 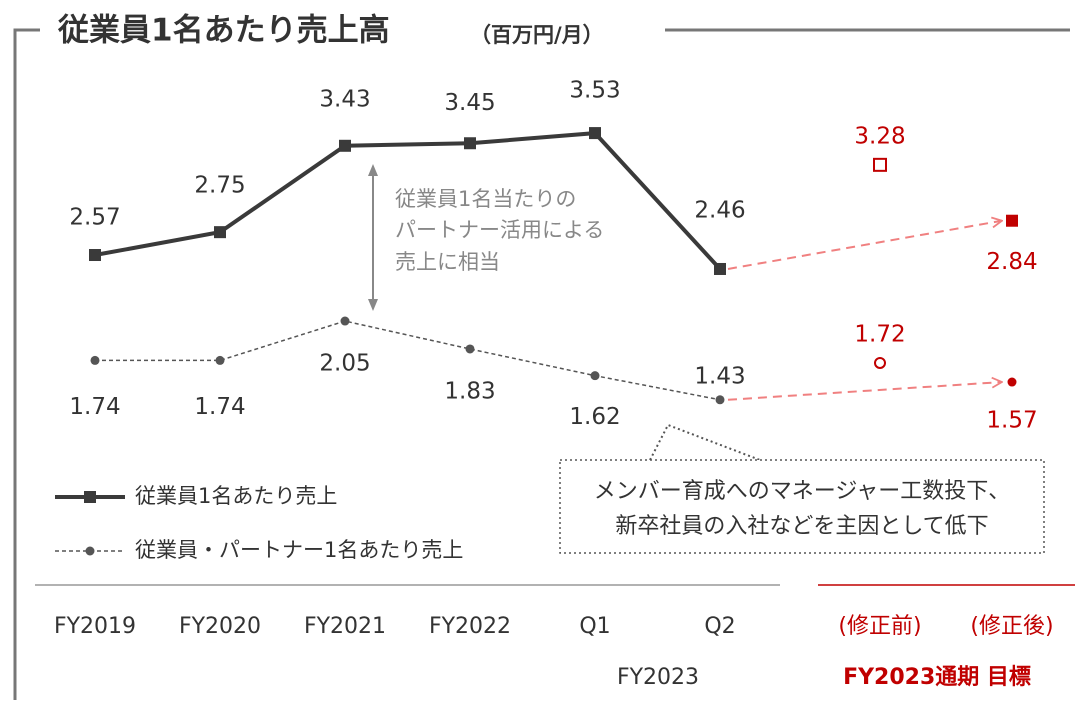 What do you see at coordinates (220, 626) in the screenshot?
I see `x-tick-label: FY2020` at bounding box center [220, 626].